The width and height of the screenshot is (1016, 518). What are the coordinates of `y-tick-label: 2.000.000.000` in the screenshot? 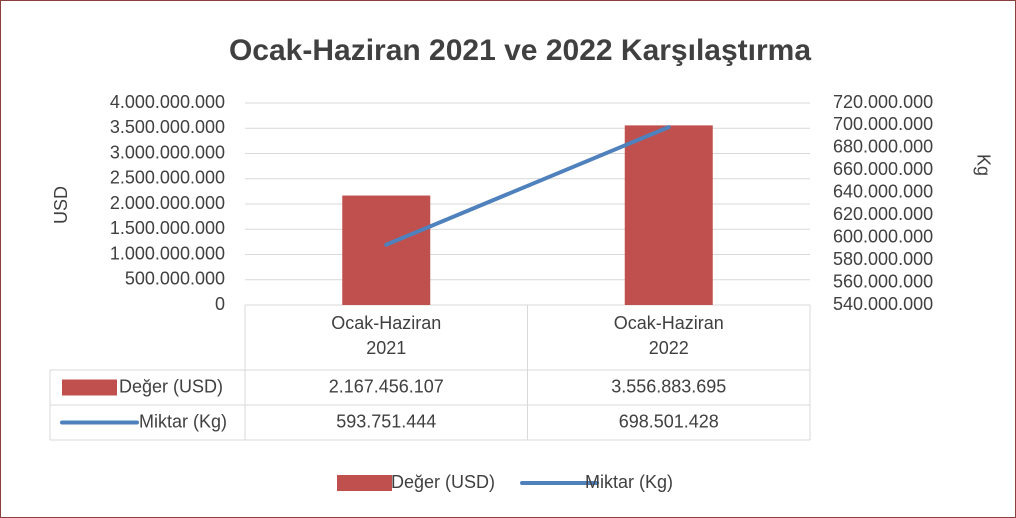 It's located at (167, 203).